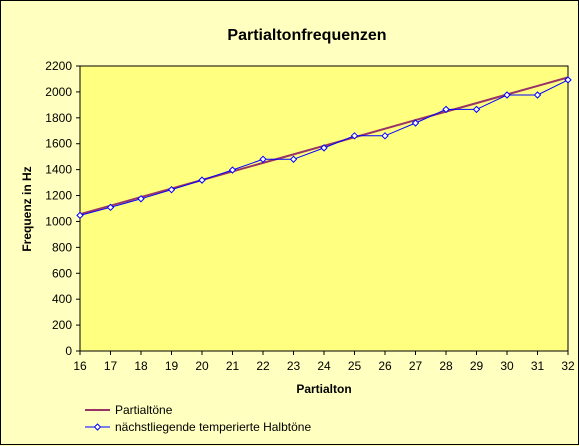 Image resolution: width=579 pixels, height=446 pixels. Describe the element at coordinates (97, 427) in the screenshot. I see `legend-marker-halbtoene` at that location.